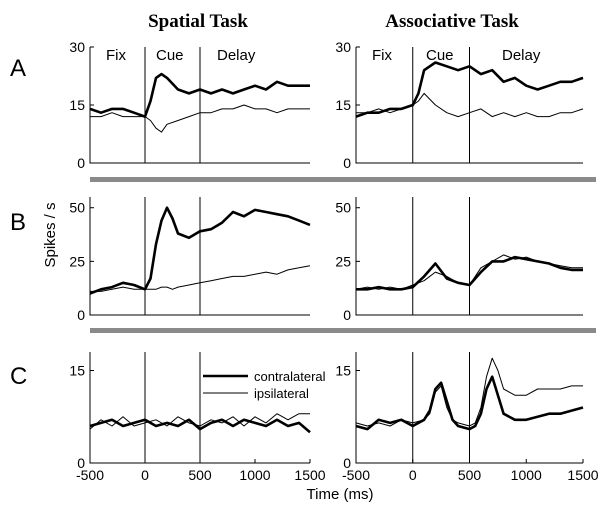 The image size is (602, 514). I want to click on epoch-label-cue-associative: Cue, so click(440, 55).